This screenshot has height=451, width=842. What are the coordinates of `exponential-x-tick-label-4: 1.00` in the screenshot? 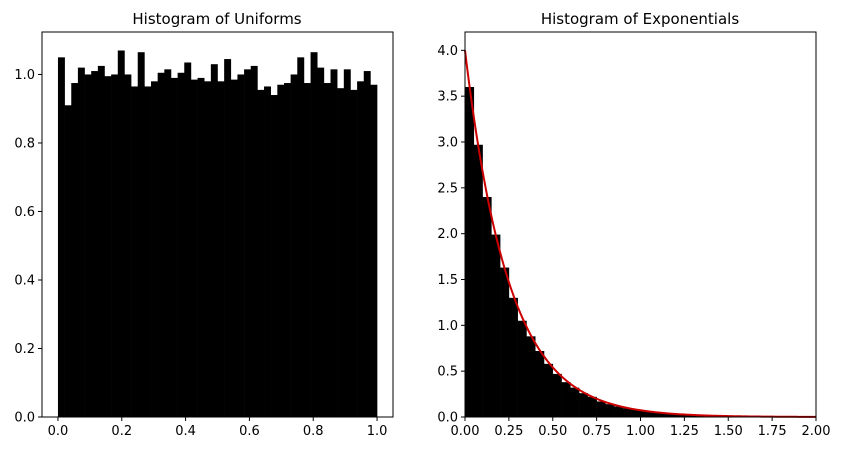 It's located at (640, 431).